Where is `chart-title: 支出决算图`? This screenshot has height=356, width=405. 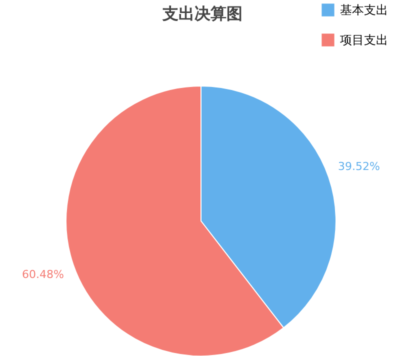 chart-title: 支出决算图 is located at coordinates (202, 13).